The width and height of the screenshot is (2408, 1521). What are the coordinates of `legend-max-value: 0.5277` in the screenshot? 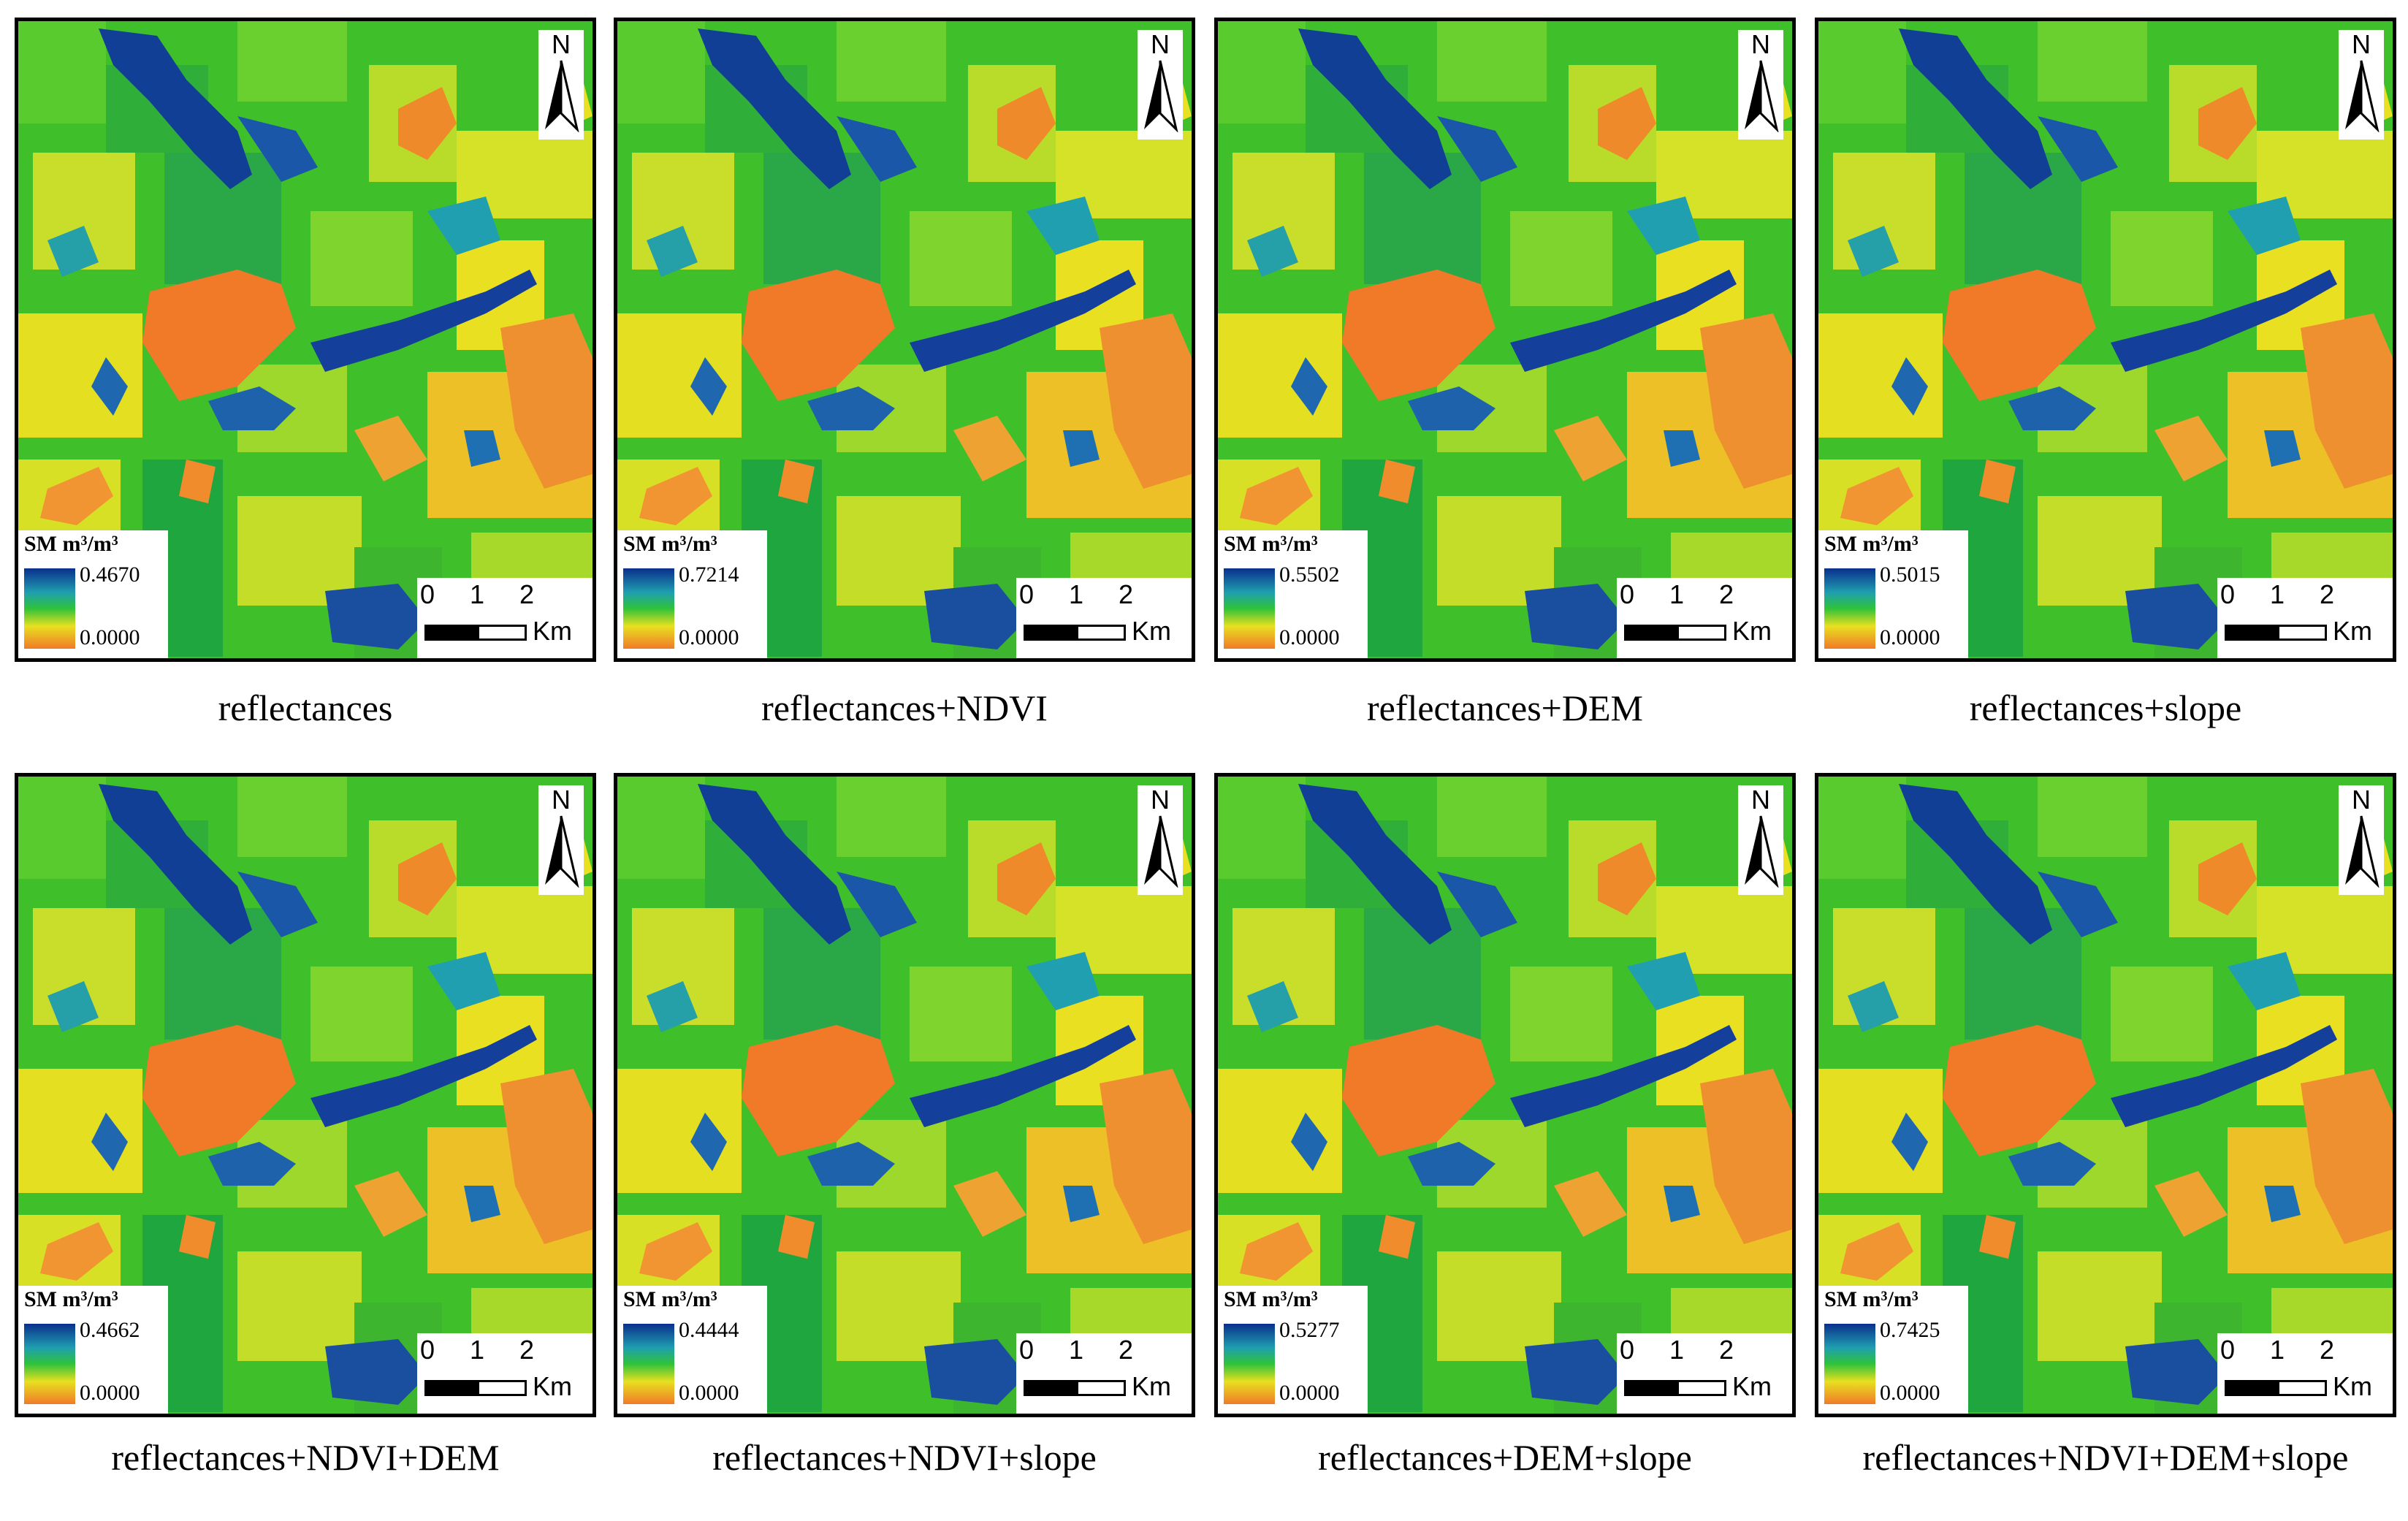 It's located at (1310, 1330).